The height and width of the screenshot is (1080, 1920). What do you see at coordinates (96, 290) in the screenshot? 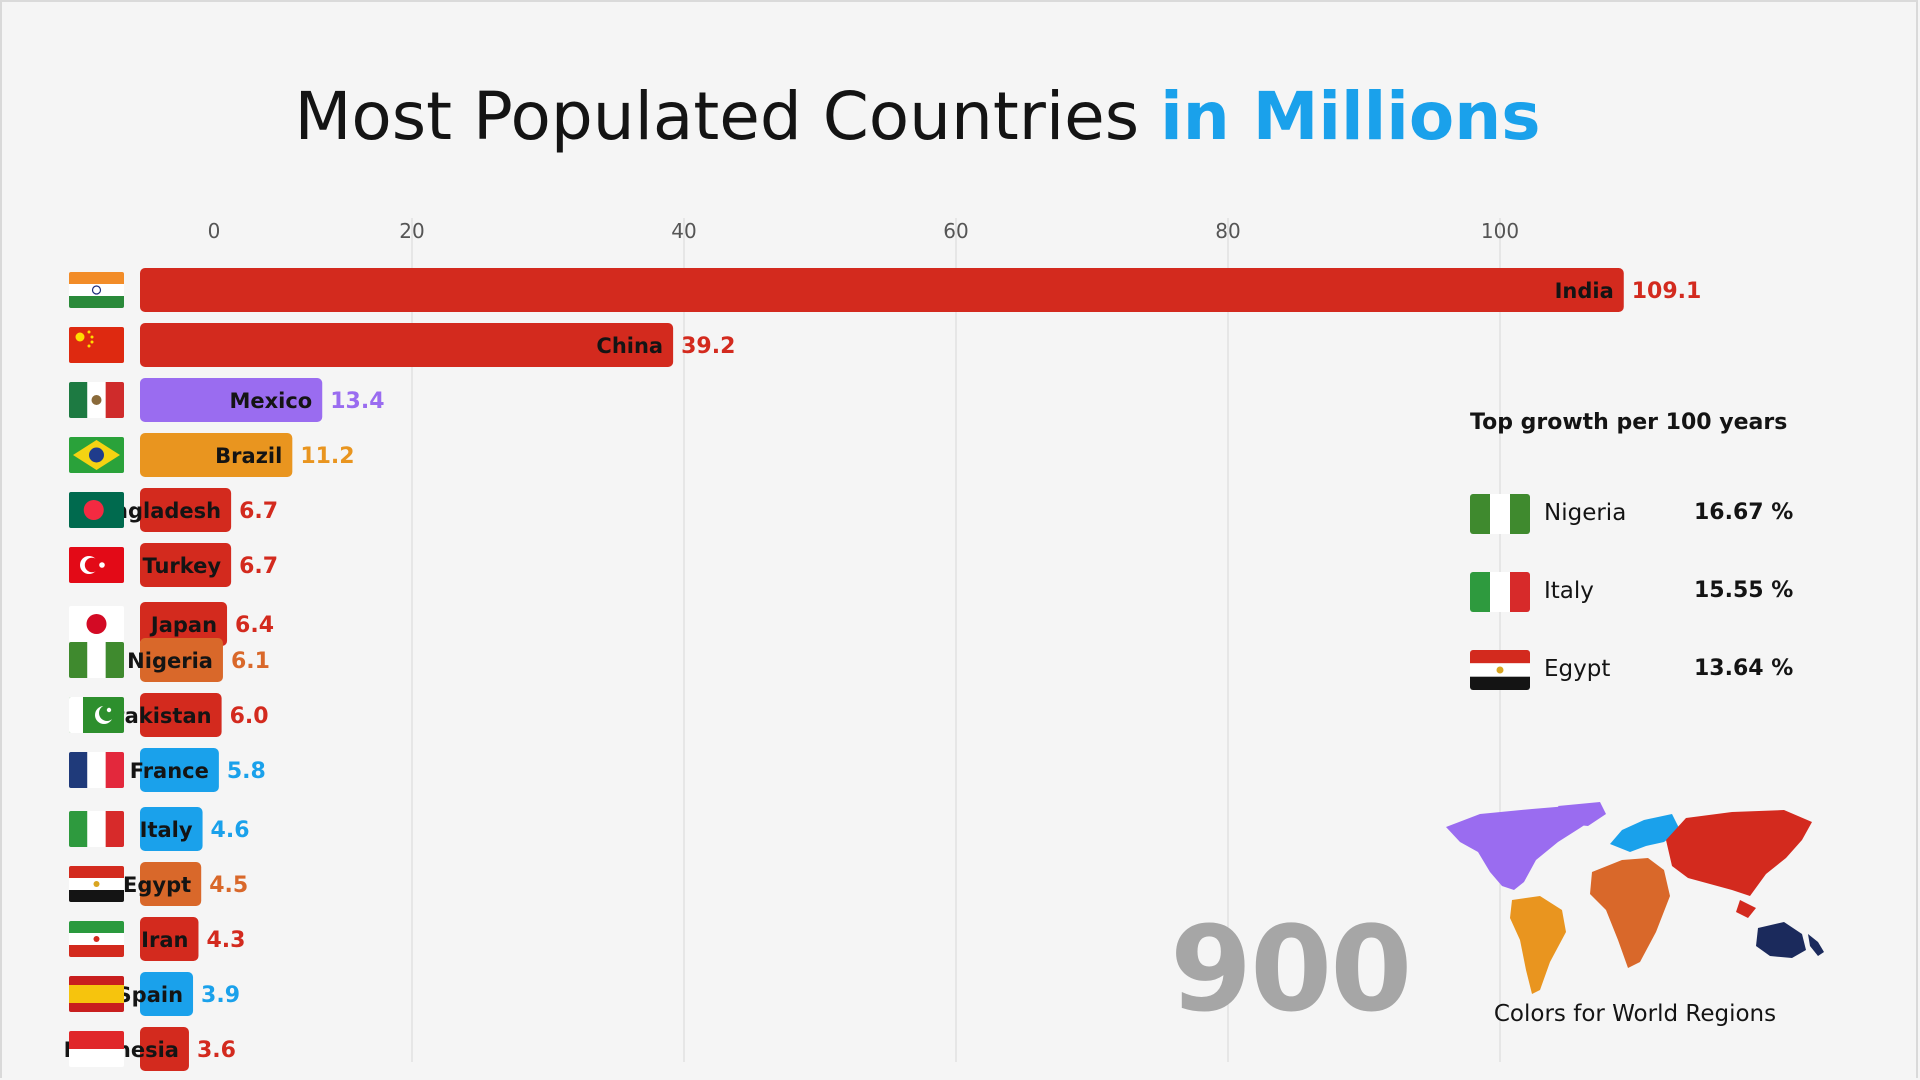
I see `india-flag-icon` at bounding box center [96, 290].